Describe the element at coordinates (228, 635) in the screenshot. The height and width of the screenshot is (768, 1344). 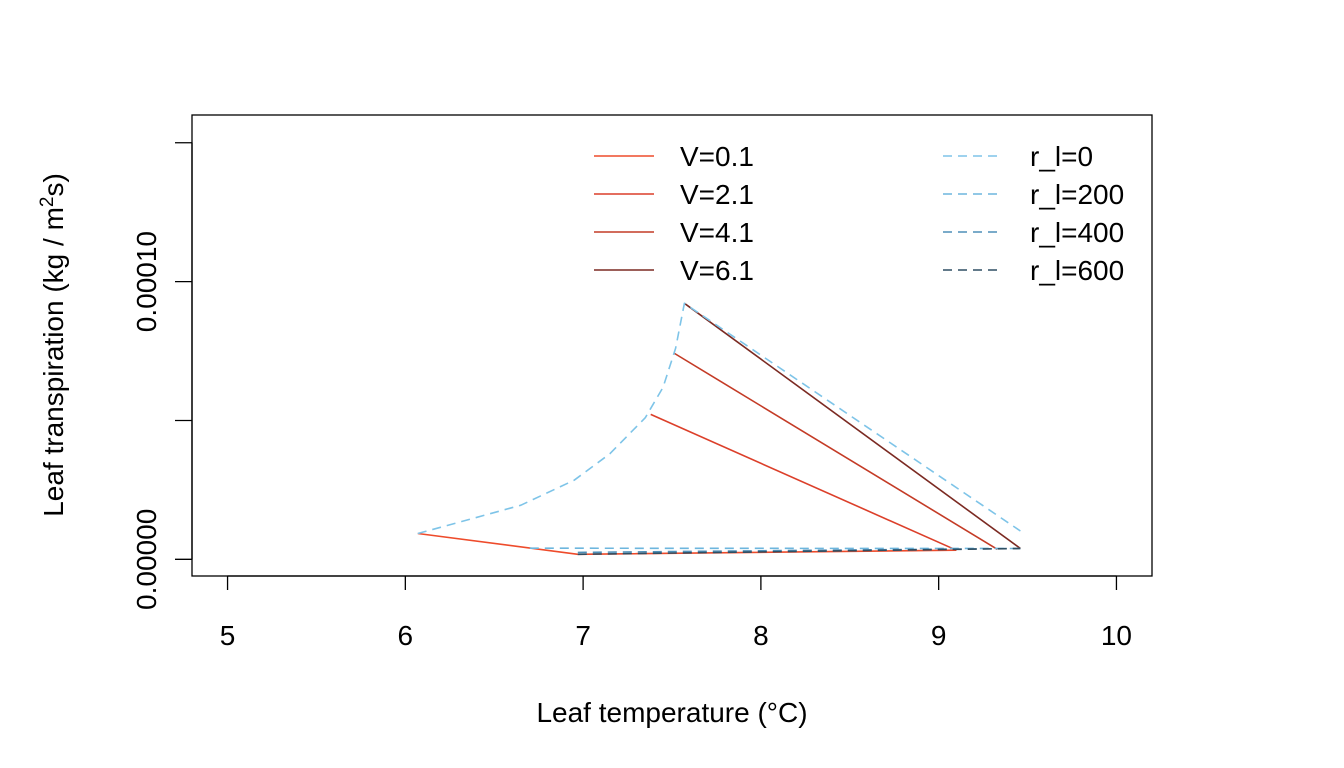
I see `x-tick-label: 5` at that location.